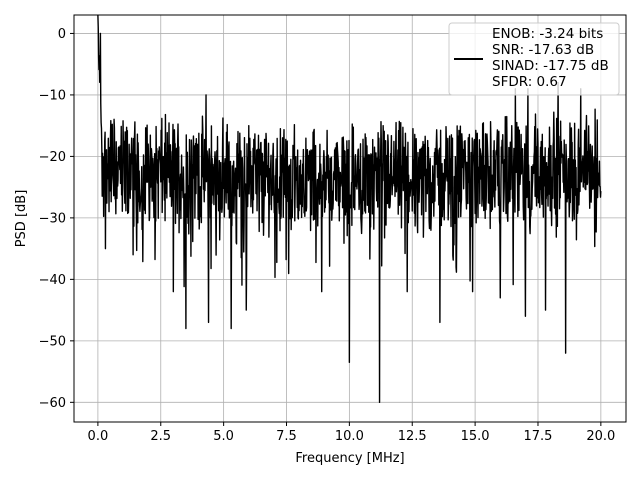  I want to click on y-tick-label: −60, so click(52, 403).